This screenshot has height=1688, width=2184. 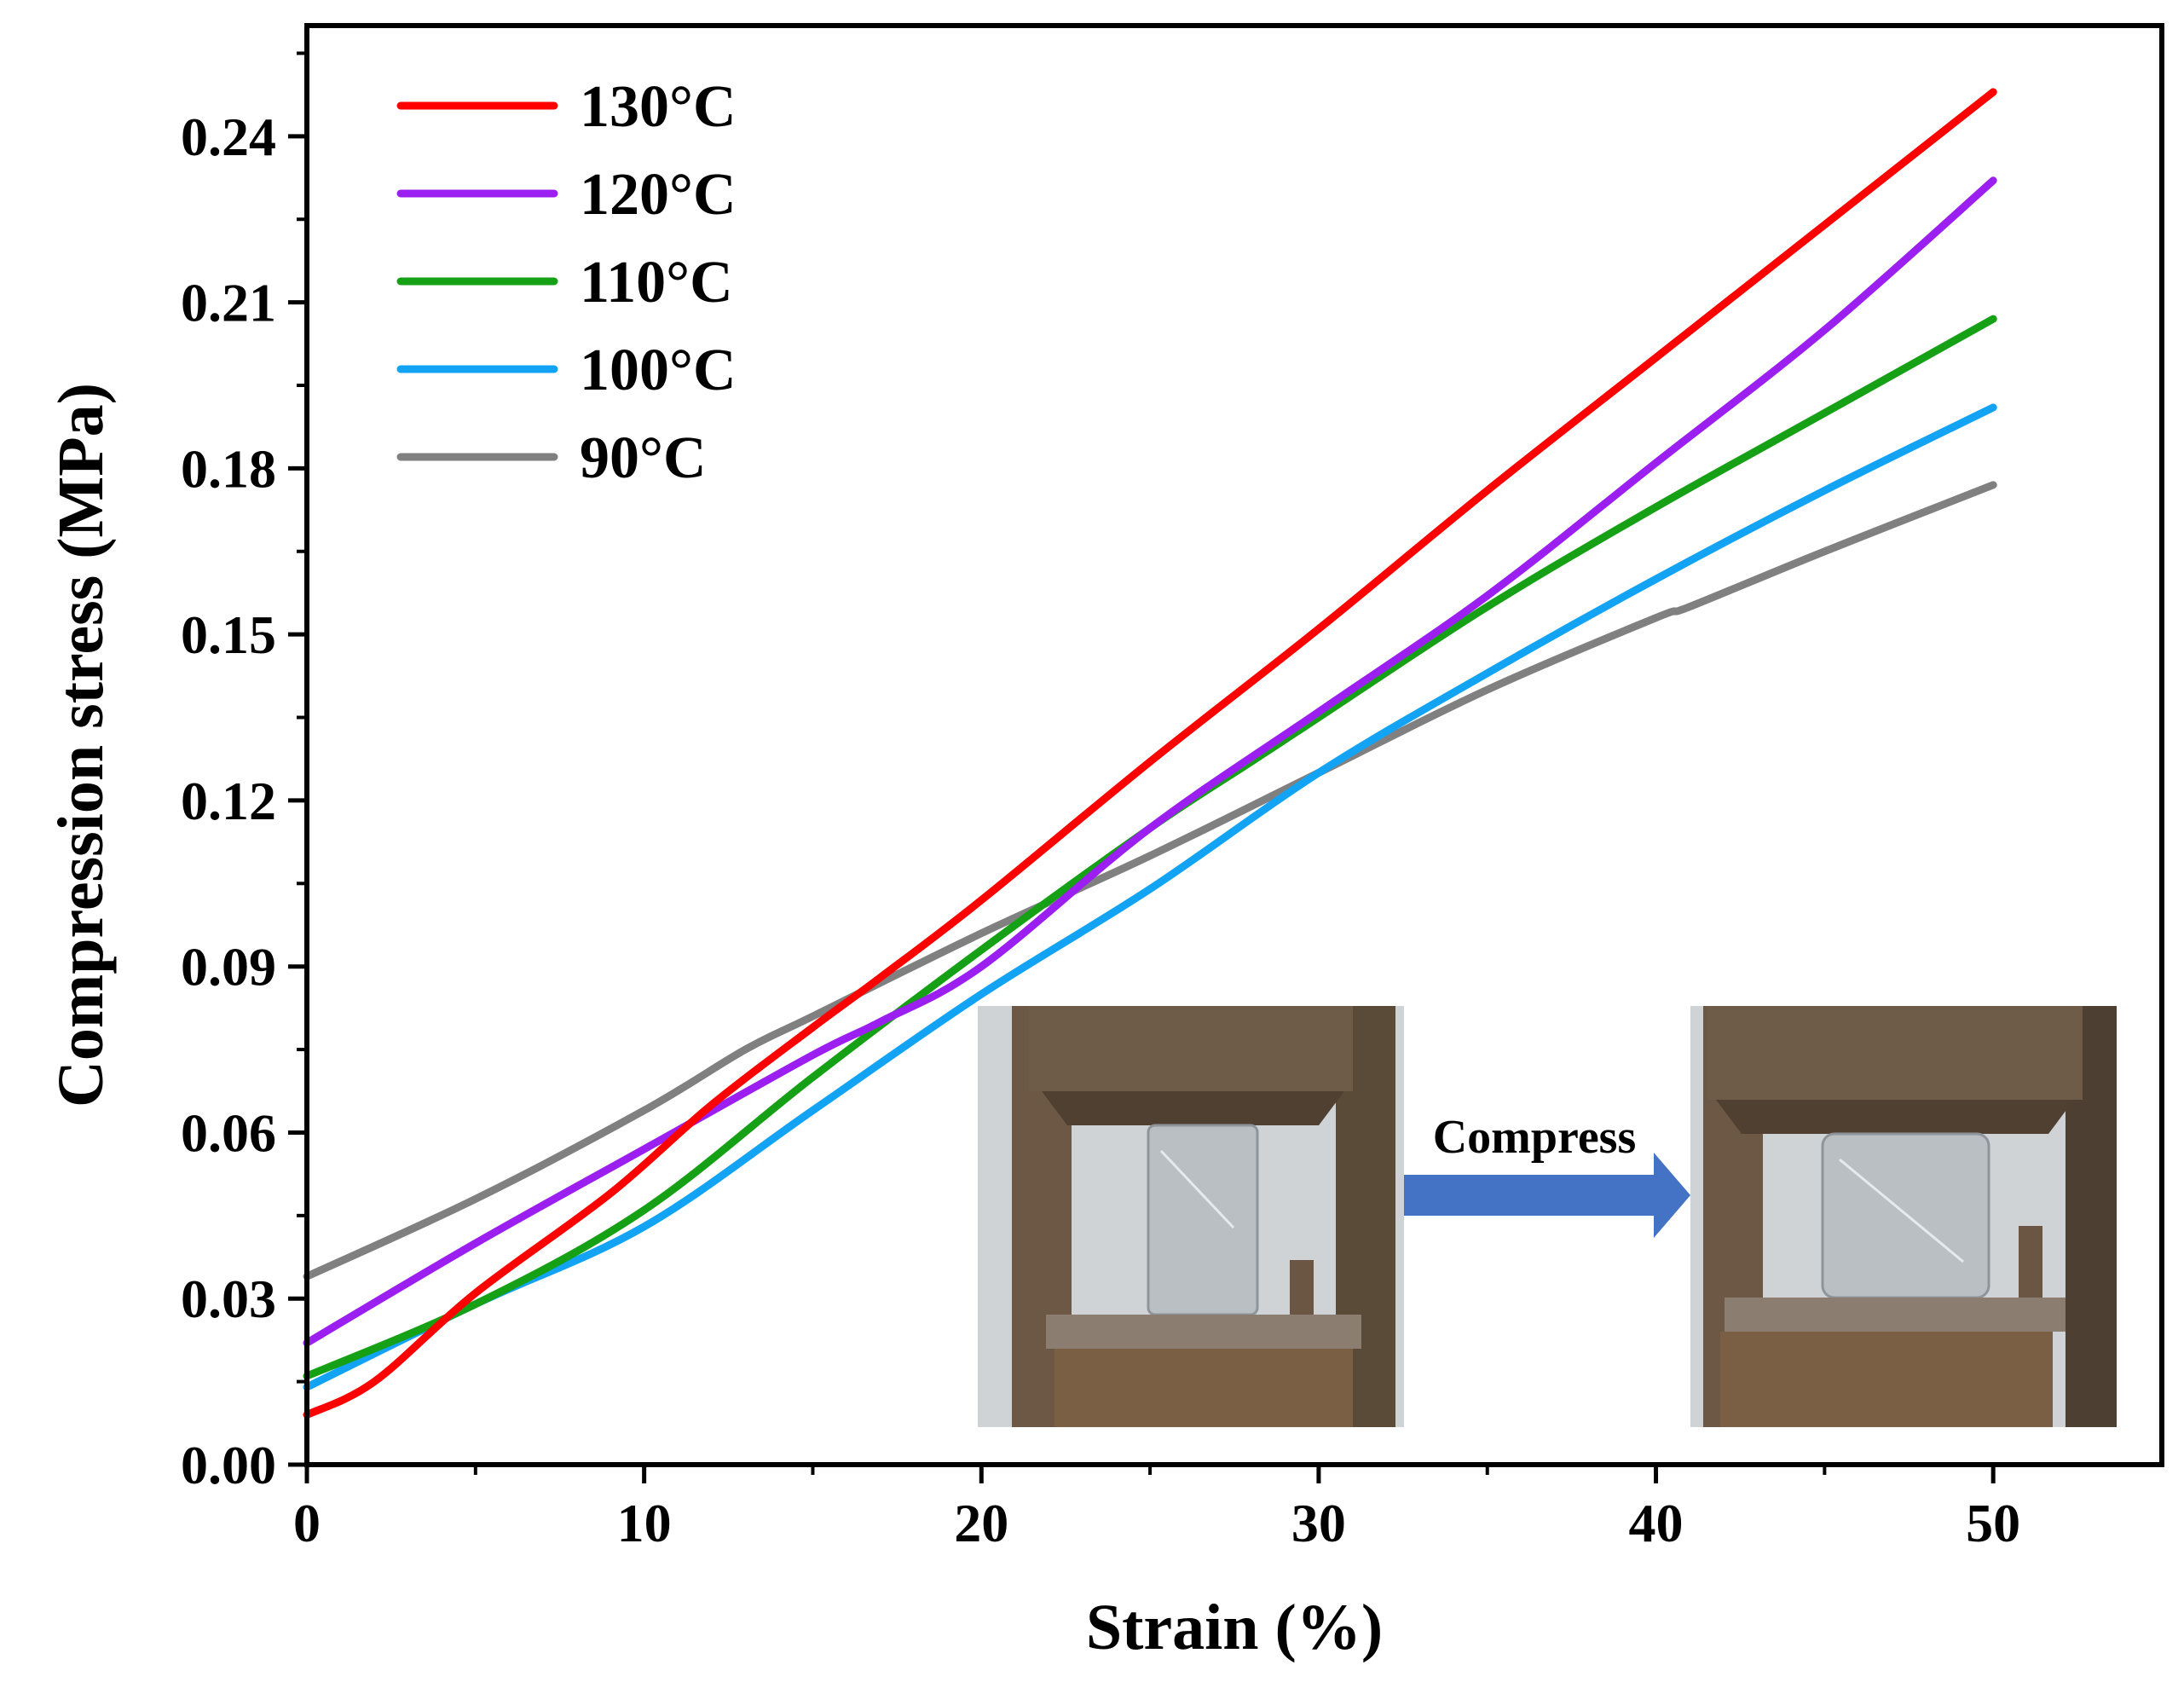 What do you see at coordinates (229, 967) in the screenshot?
I see `y-tick-label: 0.09` at bounding box center [229, 967].